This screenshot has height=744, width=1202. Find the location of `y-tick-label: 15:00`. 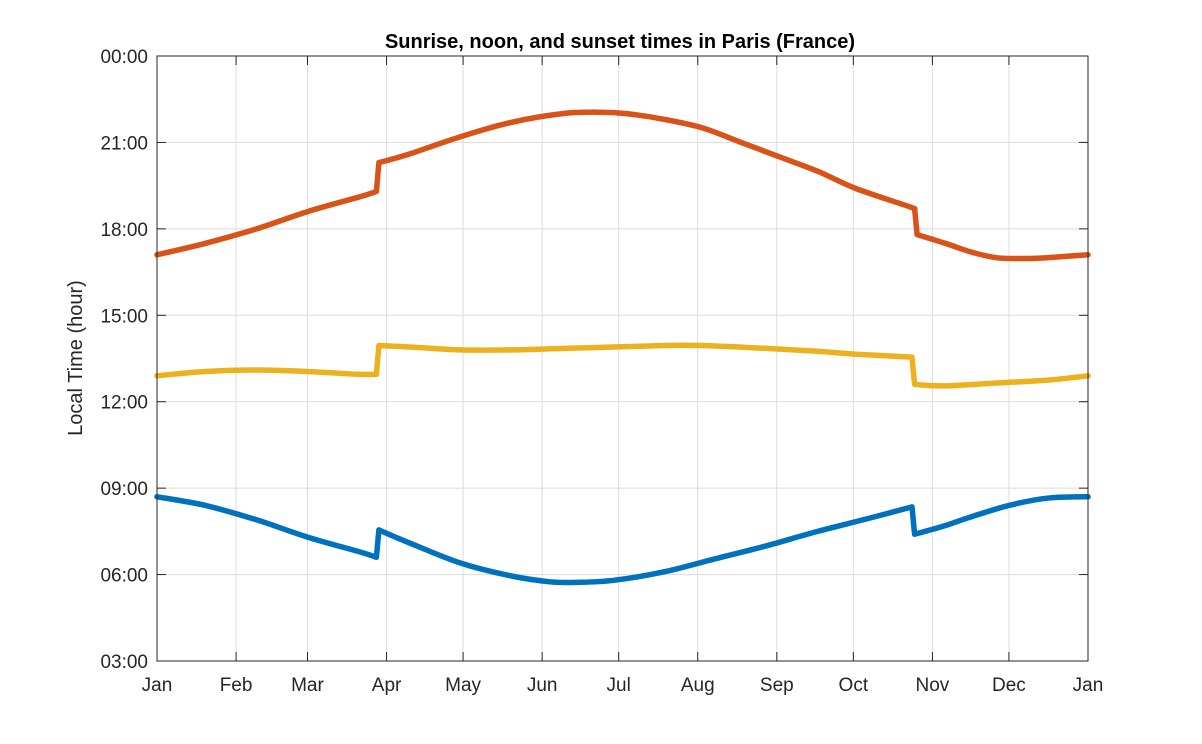

y-tick-label: 15:00 is located at coordinates (124, 316).